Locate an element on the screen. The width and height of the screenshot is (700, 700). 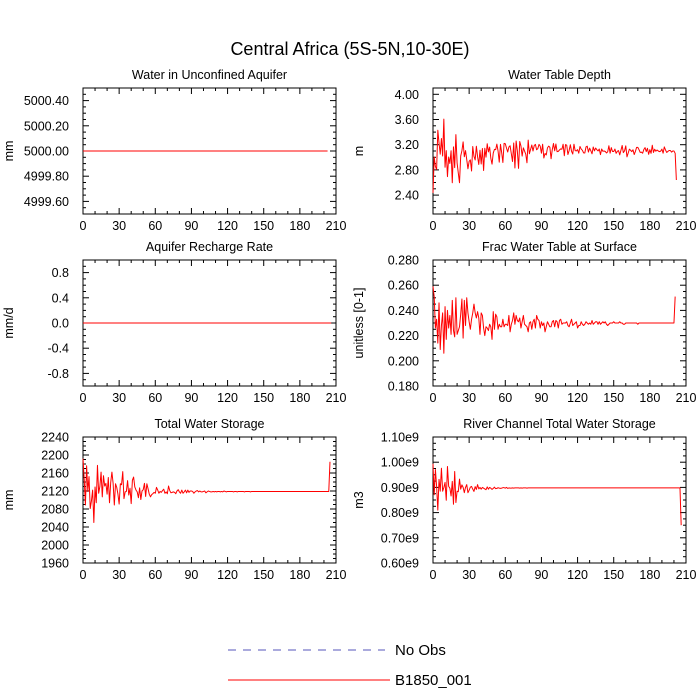
panel-title: Water in Unconfined Aquifer is located at coordinates (209, 75).